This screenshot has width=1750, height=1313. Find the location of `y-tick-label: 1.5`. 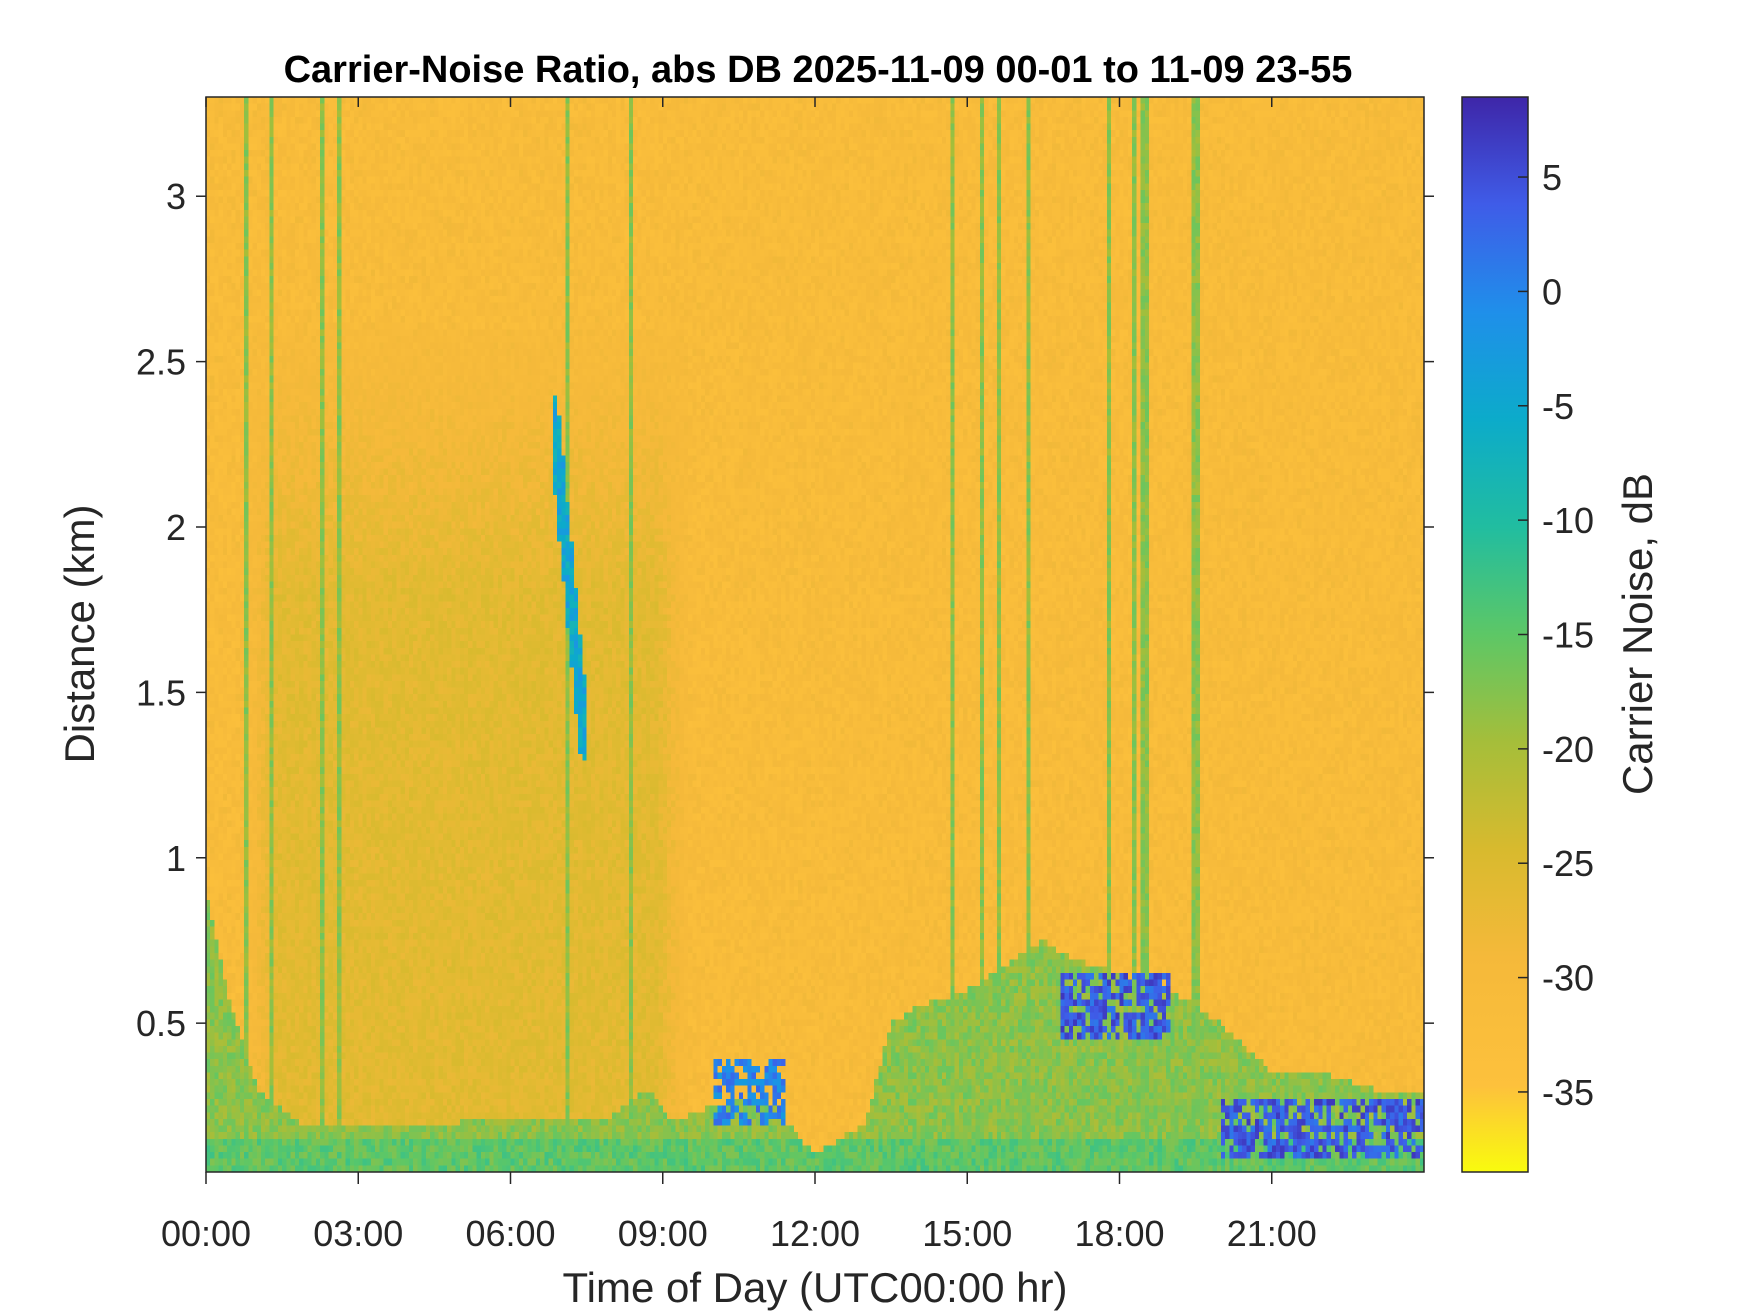

y-tick-label: 1.5 is located at coordinates (161, 692).